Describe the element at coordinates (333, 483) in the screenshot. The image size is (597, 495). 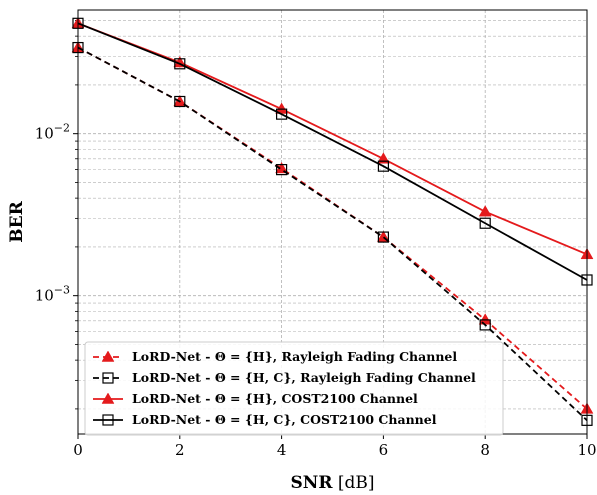
I see `x-axis-label: SNR [dB]` at that location.